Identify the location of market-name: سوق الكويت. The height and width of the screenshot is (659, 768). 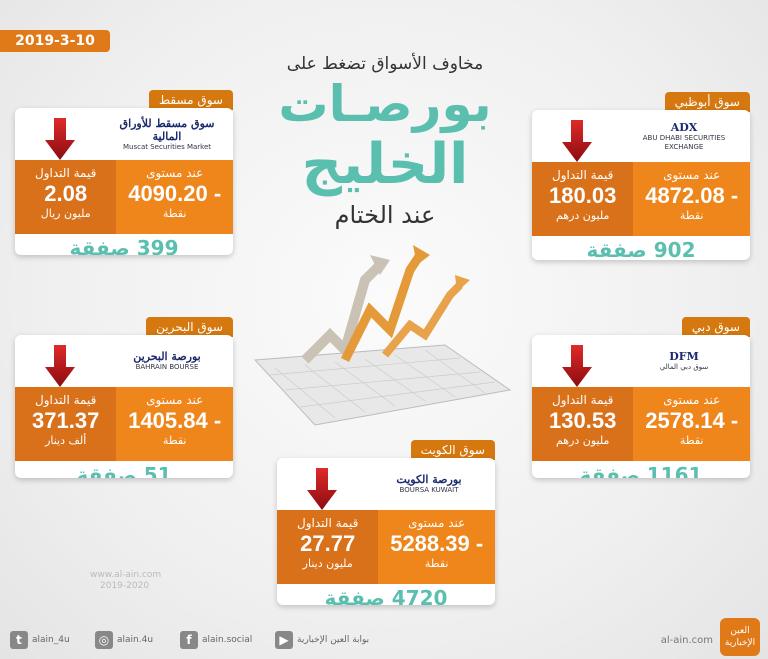
(452, 450).